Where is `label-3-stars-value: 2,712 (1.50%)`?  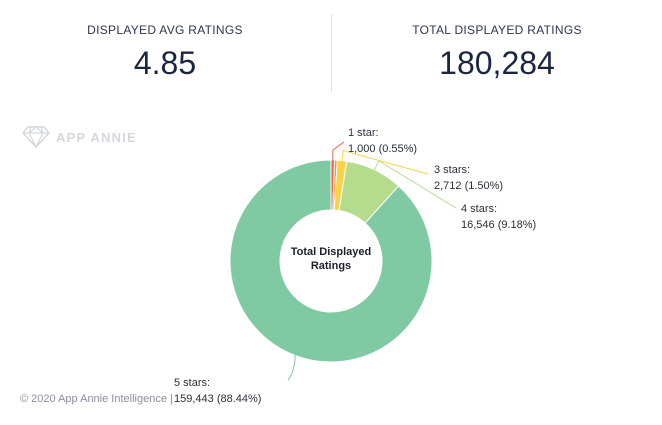
label-3-stars-value: 2,712 (1.50%) is located at coordinates (468, 186).